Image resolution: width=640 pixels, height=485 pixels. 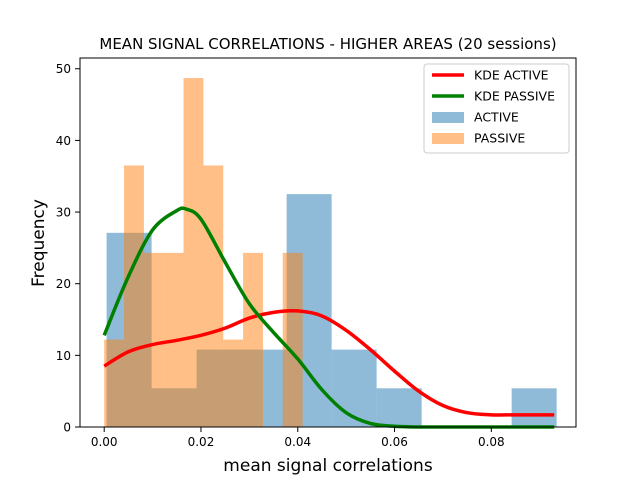 I want to click on legend-label-passive: PASSIVE, so click(x=499, y=138).